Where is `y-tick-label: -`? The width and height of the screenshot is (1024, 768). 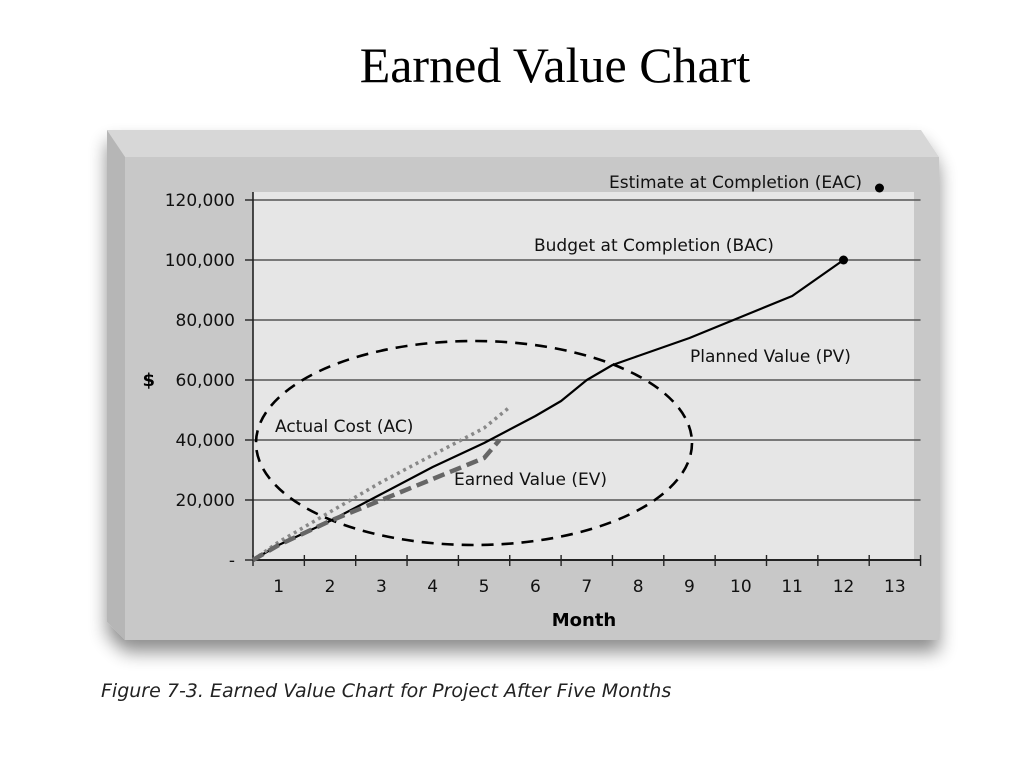
y-tick-label: - is located at coordinates (232, 561).